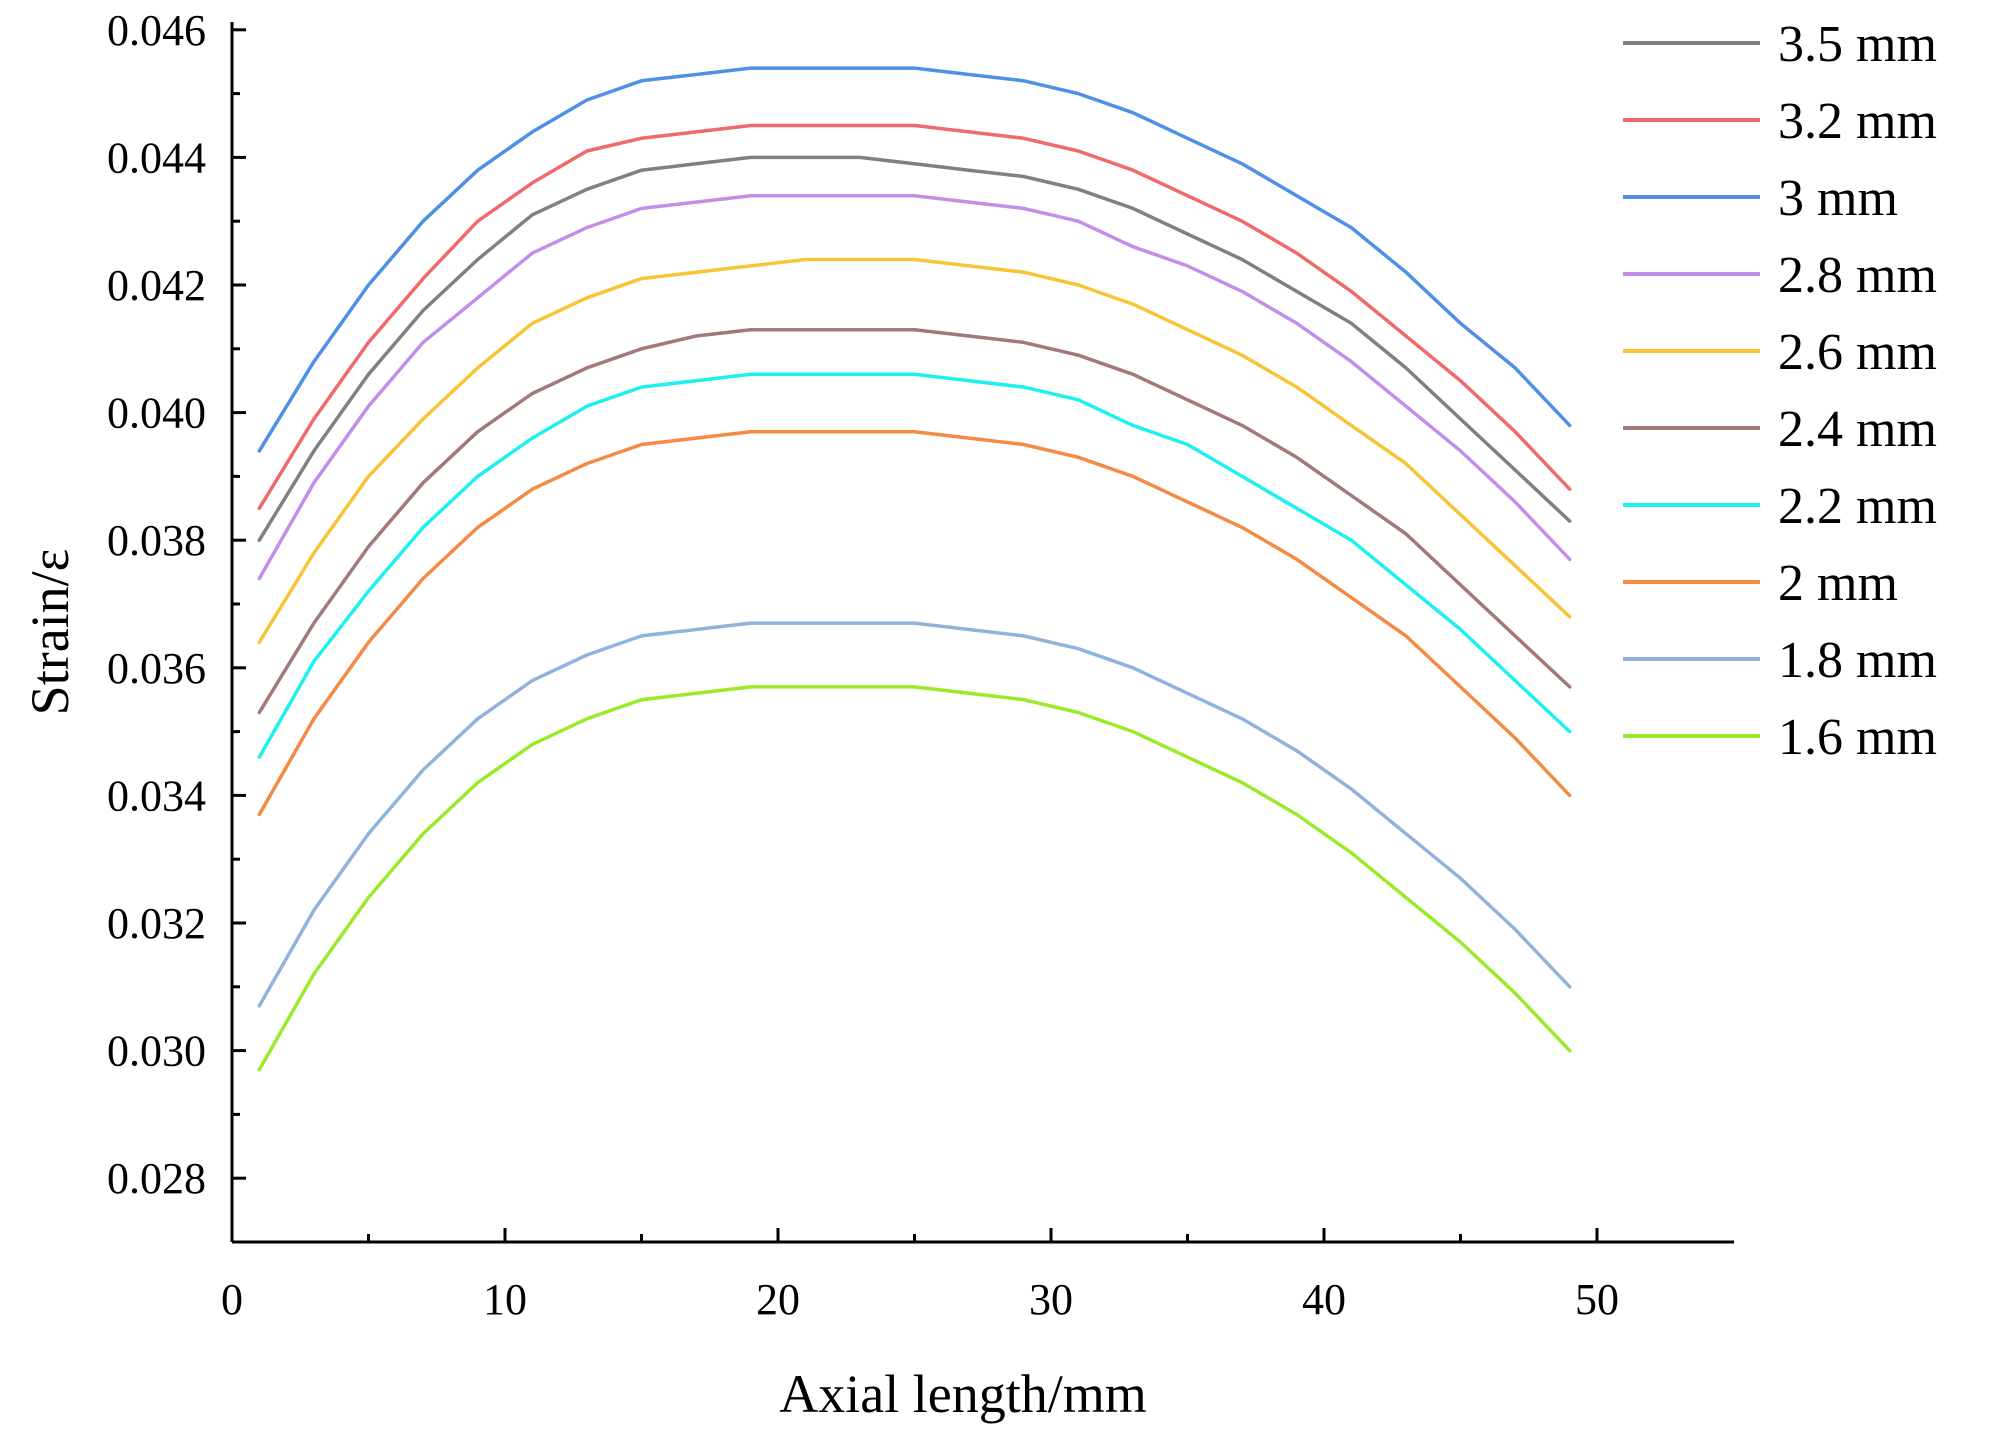  What do you see at coordinates (156, 540) in the screenshot?
I see `y-tick-label: 0.038` at bounding box center [156, 540].